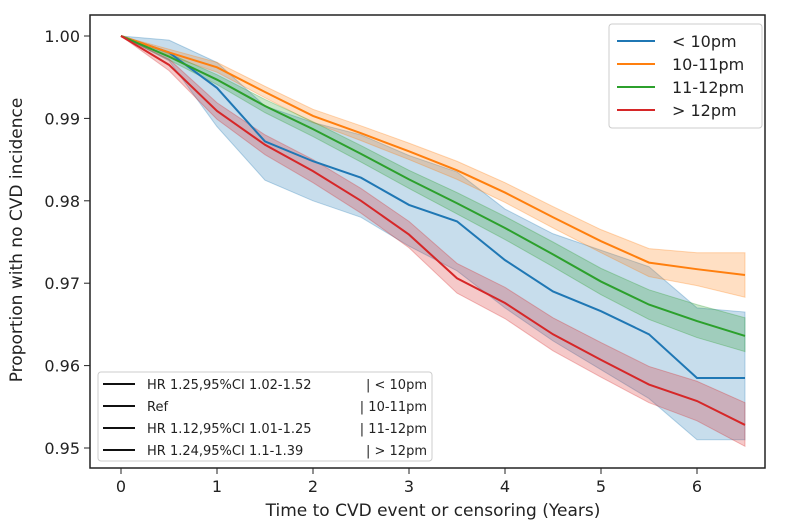 The width and height of the screenshot is (786, 525). Describe the element at coordinates (62, 283) in the screenshot. I see `y-tick-label: 0.97` at that location.